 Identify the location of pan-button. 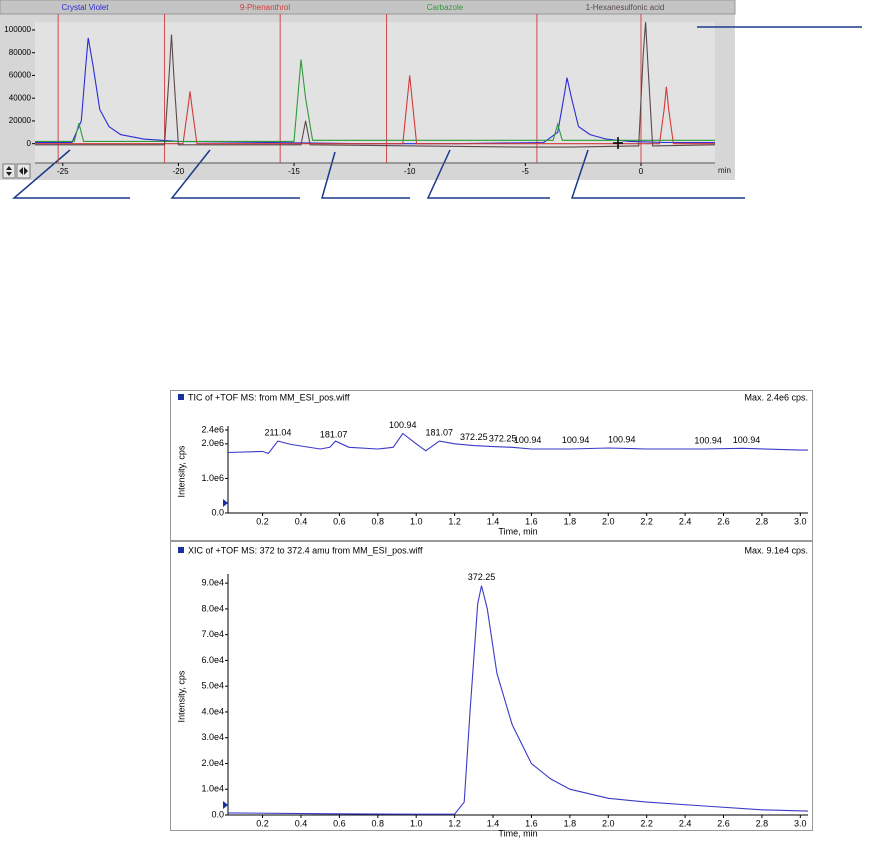
(23, 171).